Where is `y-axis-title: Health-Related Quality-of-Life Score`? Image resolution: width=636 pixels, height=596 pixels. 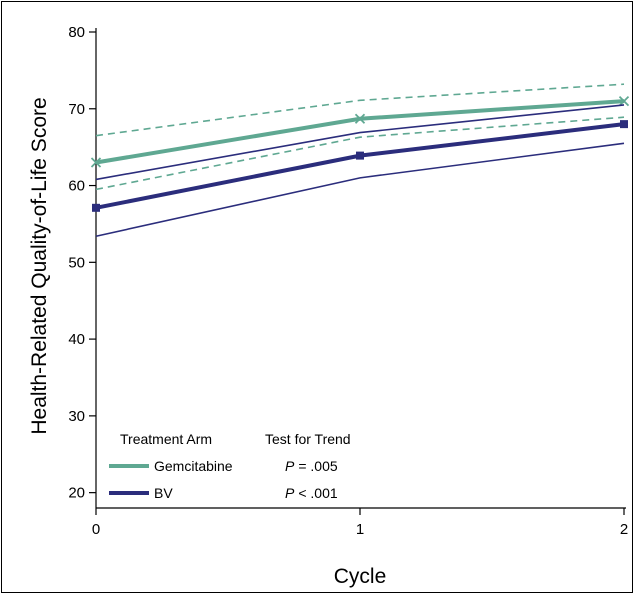
y-axis-title: Health-Related Quality-of-Life Score is located at coordinates (39, 265).